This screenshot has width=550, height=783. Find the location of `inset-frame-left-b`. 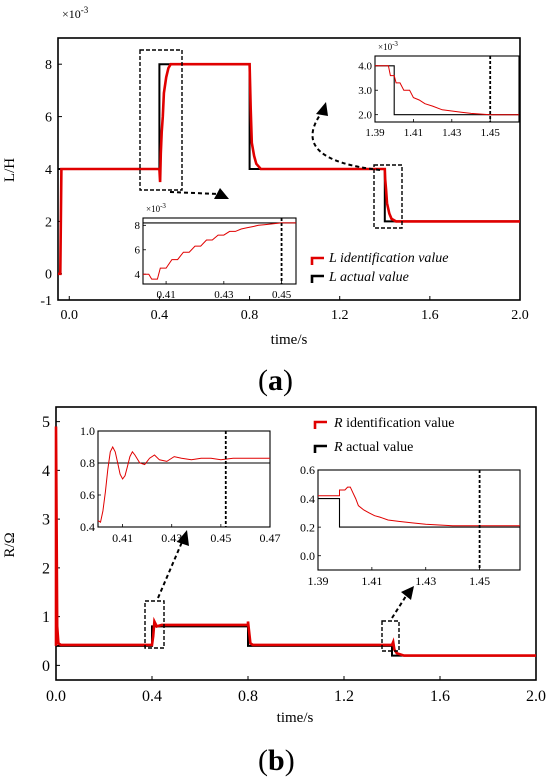

inset-frame-left-b is located at coordinates (184, 479).